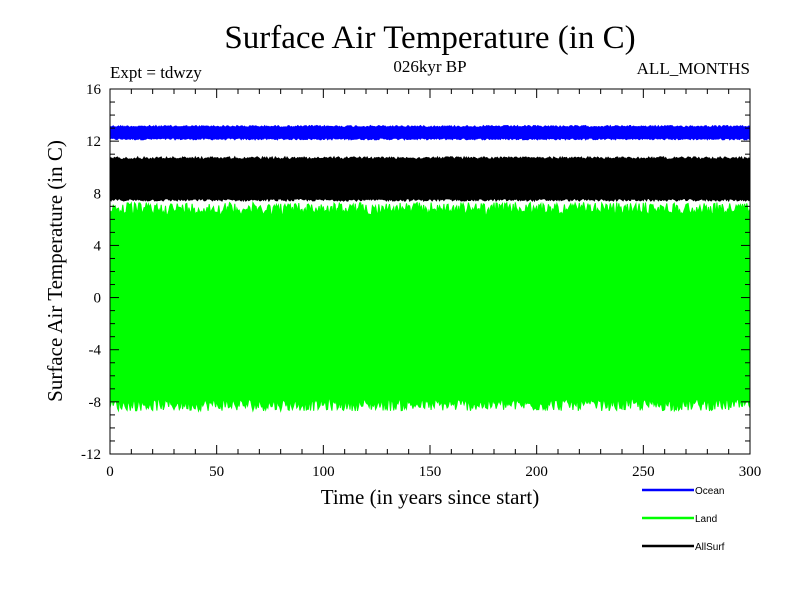 This screenshot has height=600, width=800. What do you see at coordinates (94, 90) in the screenshot?
I see `y-tick-label: 16` at bounding box center [94, 90].